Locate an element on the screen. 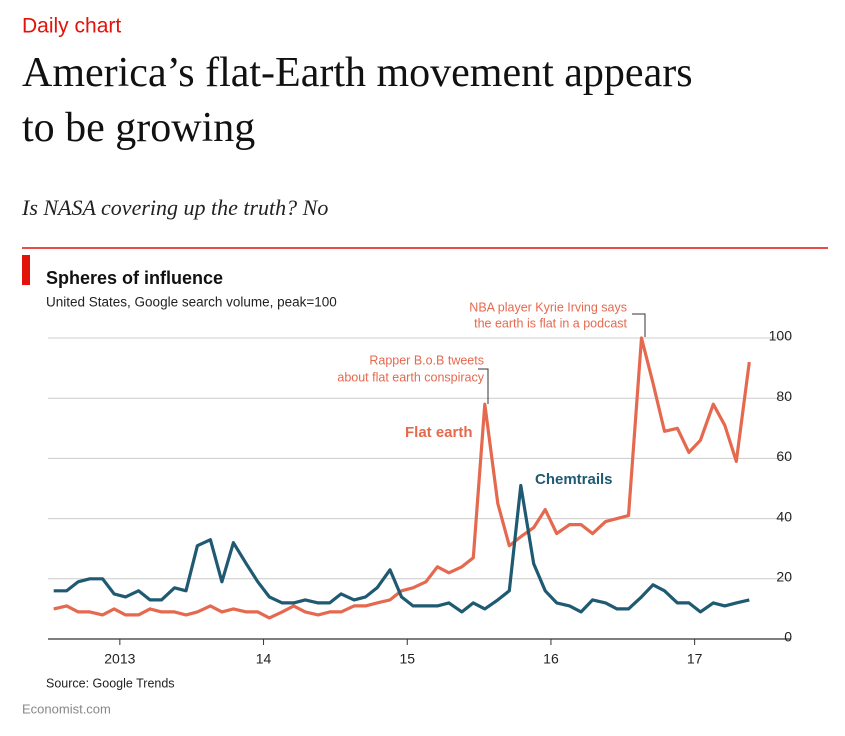 Image resolution: width=845 pixels, height=736 pixels. rule-tag is located at coordinates (26, 270).